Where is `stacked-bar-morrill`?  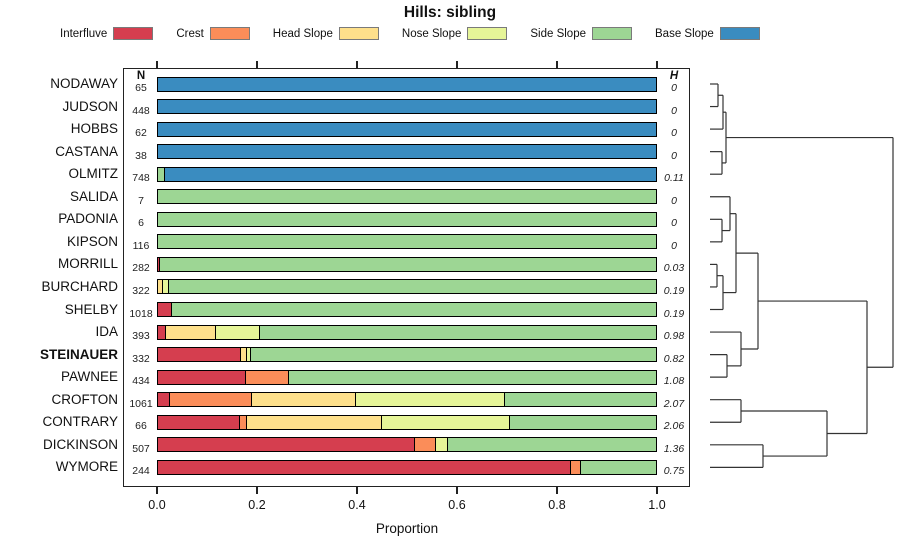 stacked-bar-morrill is located at coordinates (407, 264).